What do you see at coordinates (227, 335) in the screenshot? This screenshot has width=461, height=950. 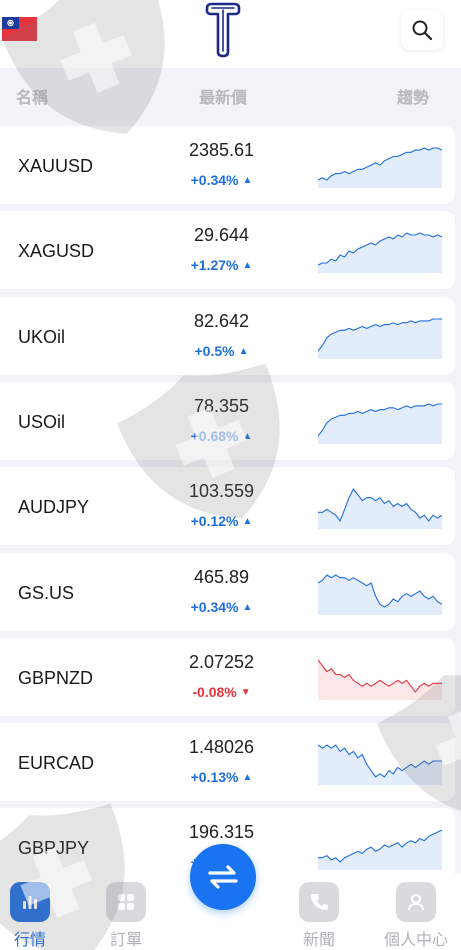 I see `quote-row-ukoil: UKOil 82.642 +0.5% ▲` at bounding box center [227, 335].